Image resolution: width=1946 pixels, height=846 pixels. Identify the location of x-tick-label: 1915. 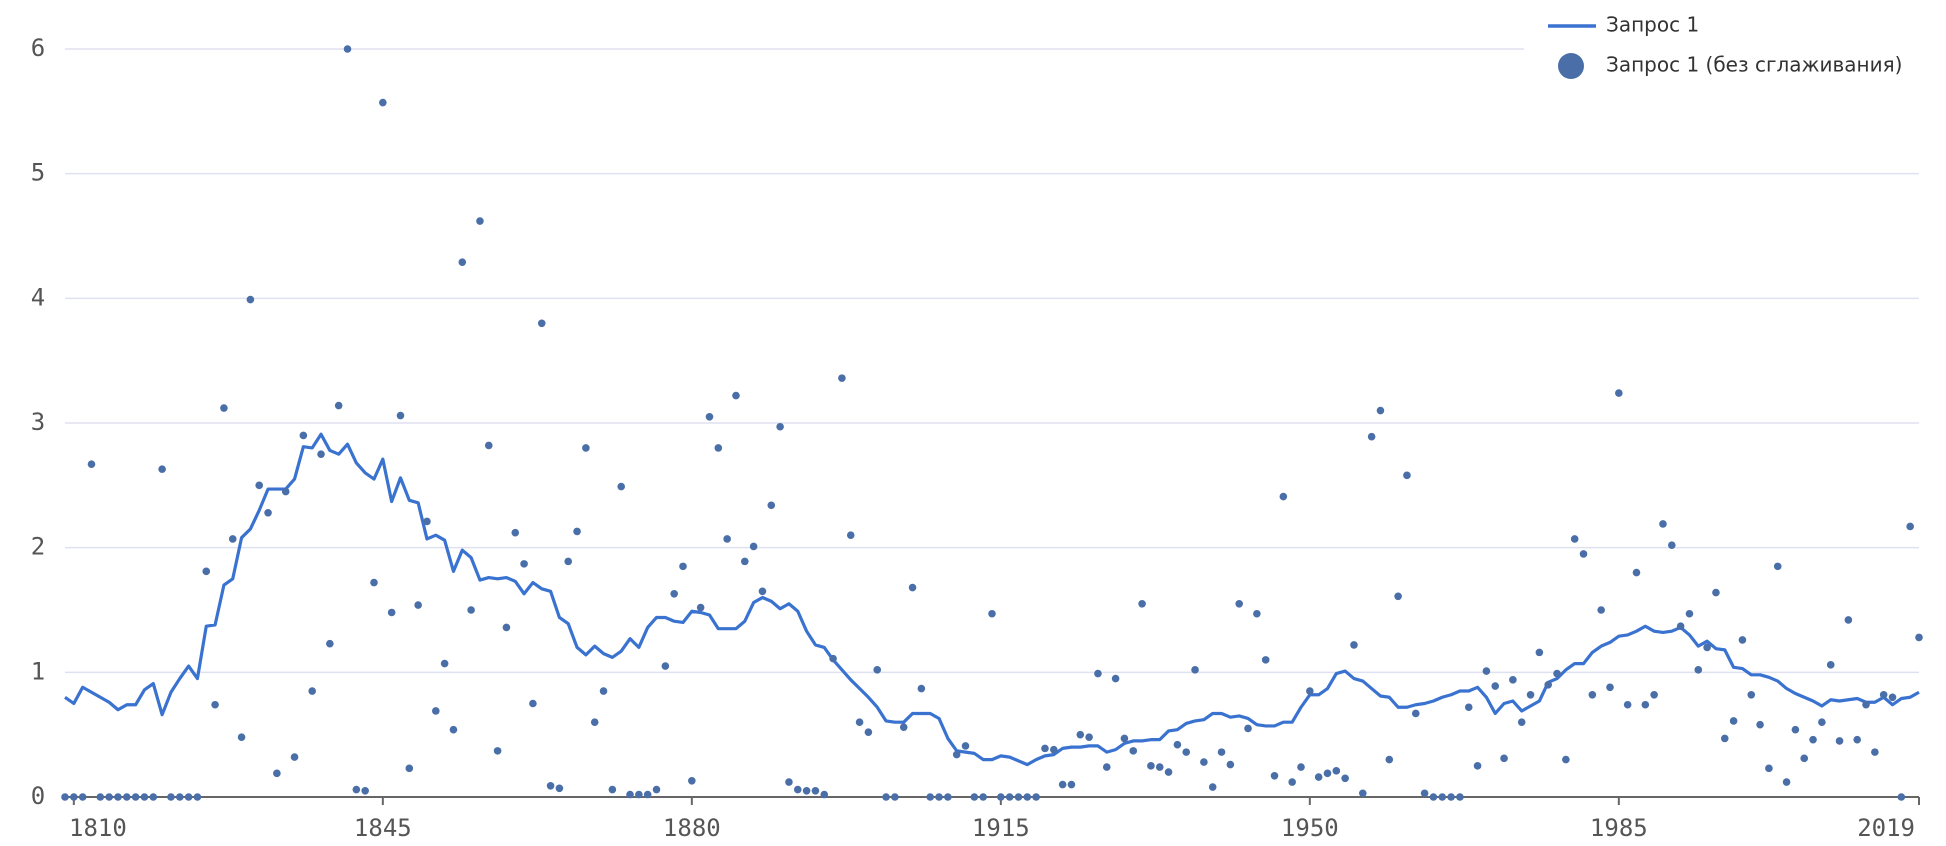
(1001, 828).